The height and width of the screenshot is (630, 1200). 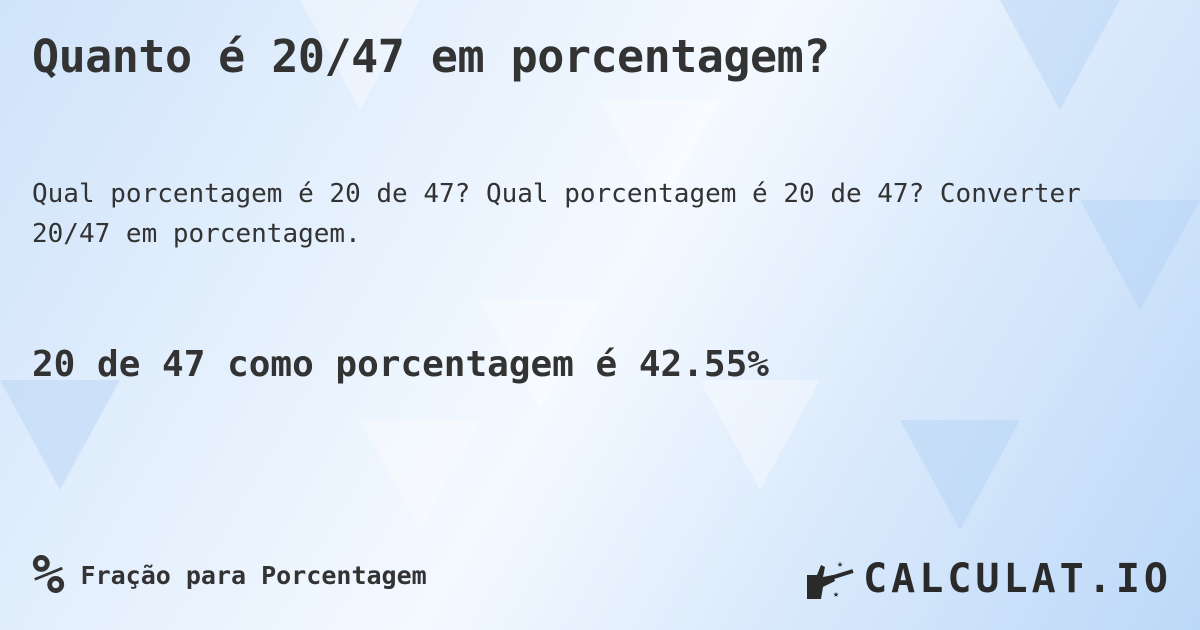 I want to click on answer-text: 20 de 47 como porcentagem é 42.55%, so click(x=400, y=364).